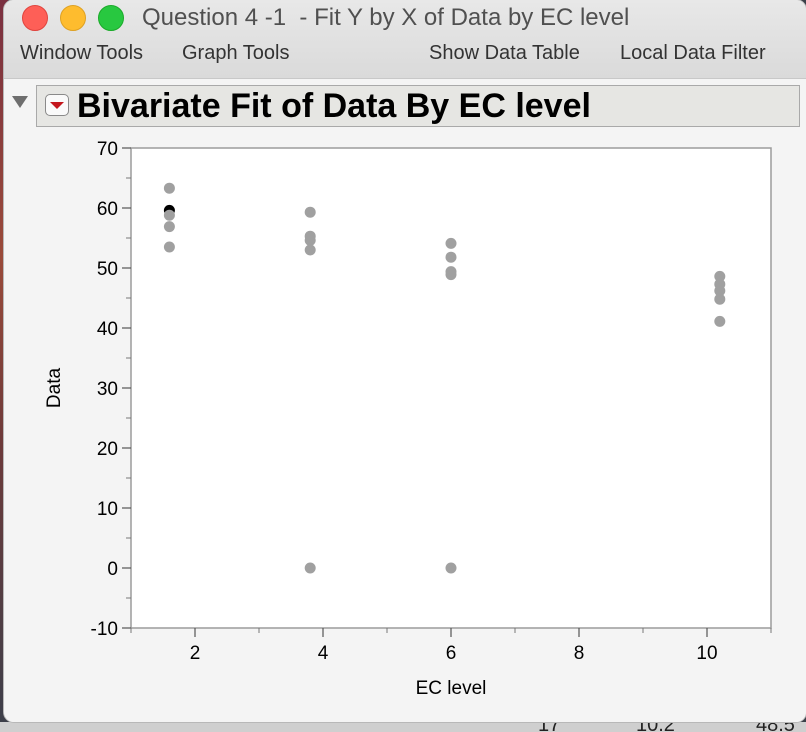 The height and width of the screenshot is (732, 806). What do you see at coordinates (82, 53) in the screenshot?
I see `menu-window-tools: Window Tools` at bounding box center [82, 53].